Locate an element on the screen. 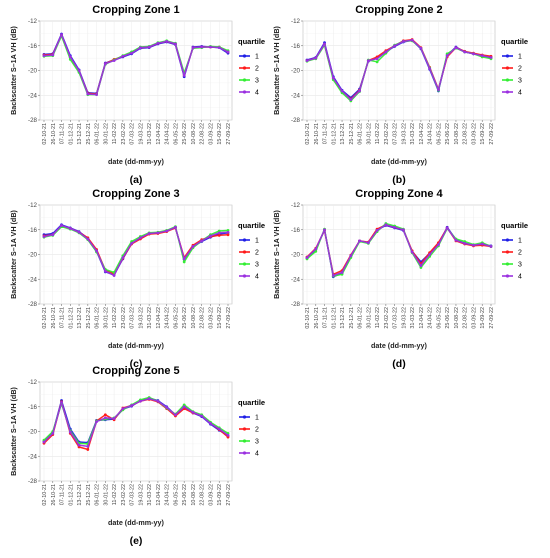 The height and width of the screenshot is (558, 550). x-tick-label: 01-12-21 is located at coordinates (71, 318).